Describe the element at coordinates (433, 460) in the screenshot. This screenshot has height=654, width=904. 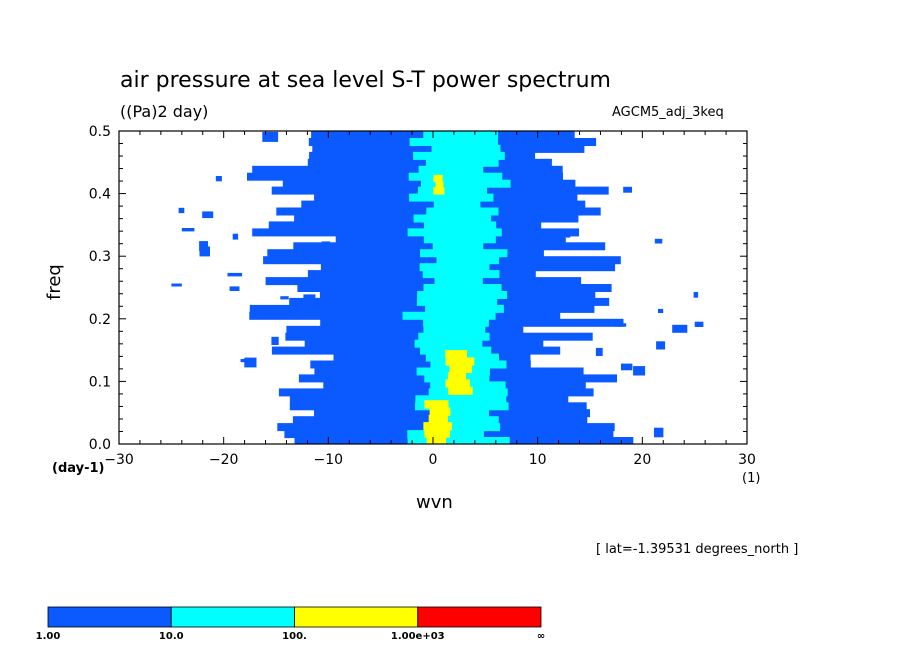
I see `x-tick-label: 0` at that location.